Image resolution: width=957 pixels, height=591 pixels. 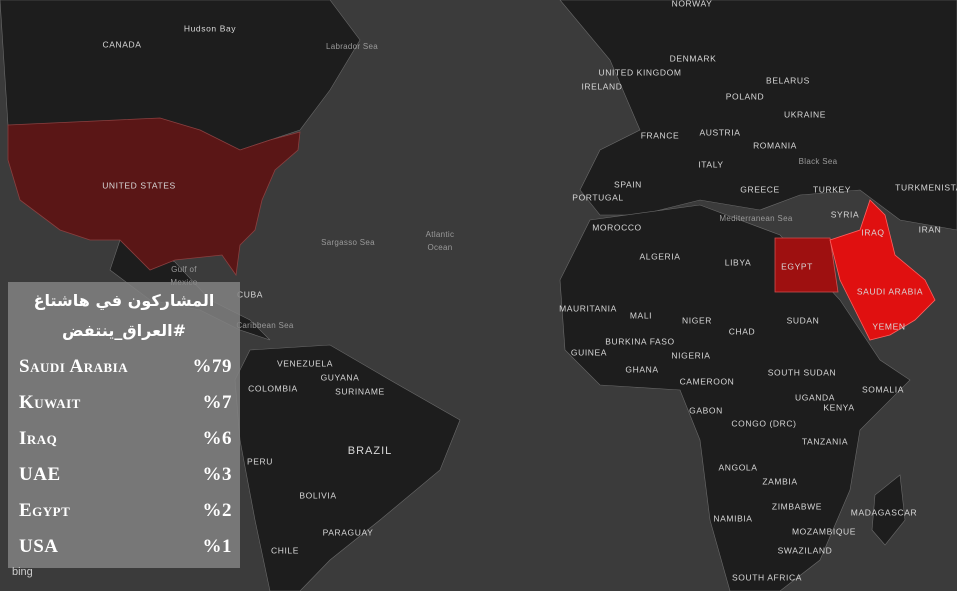 What do you see at coordinates (125, 475) in the screenshot?
I see `stat-row: UAE %3` at bounding box center [125, 475].